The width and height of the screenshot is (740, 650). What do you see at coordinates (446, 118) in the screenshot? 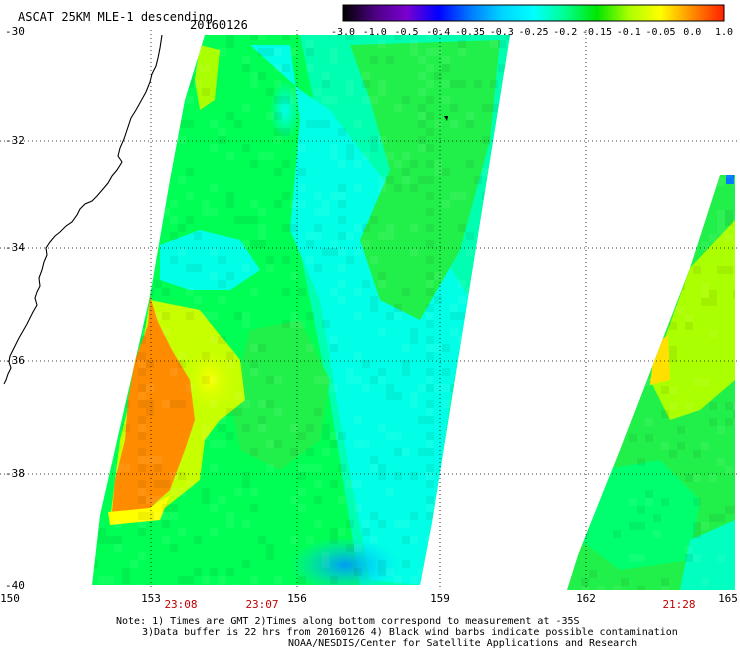
I see `coastline-island` at bounding box center [446, 118].